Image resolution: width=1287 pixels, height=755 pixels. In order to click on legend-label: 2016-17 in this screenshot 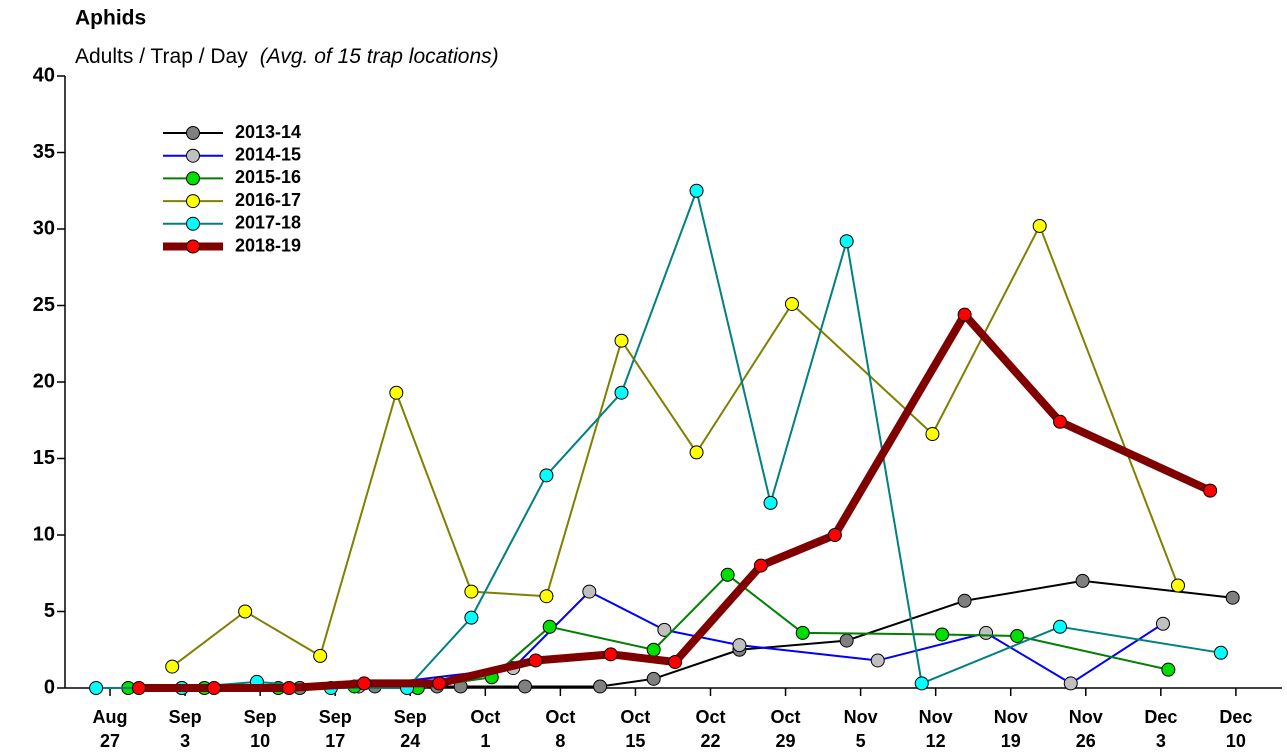, I will do `click(268, 200)`.